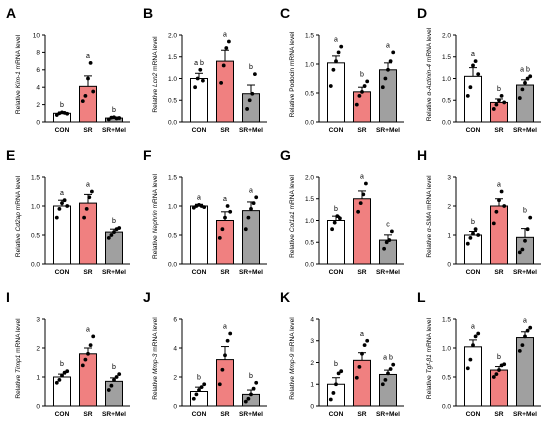 The height and width of the screenshot is (432, 550). What do you see at coordinates (292, 358) in the screenshot?
I see `y-axis-label: Relative Mmp-9 mRNA level` at bounding box center [292, 358].